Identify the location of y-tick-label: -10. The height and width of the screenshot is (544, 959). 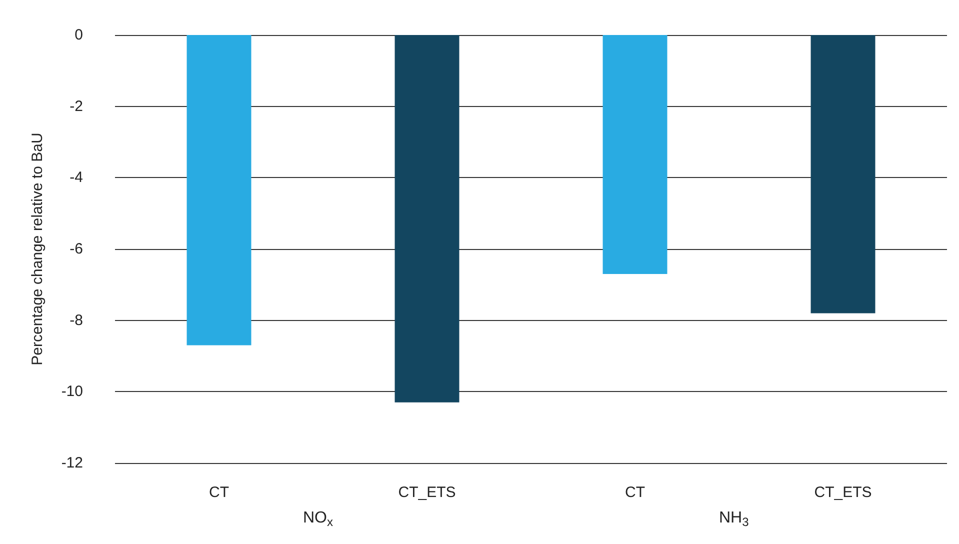
(72, 391).